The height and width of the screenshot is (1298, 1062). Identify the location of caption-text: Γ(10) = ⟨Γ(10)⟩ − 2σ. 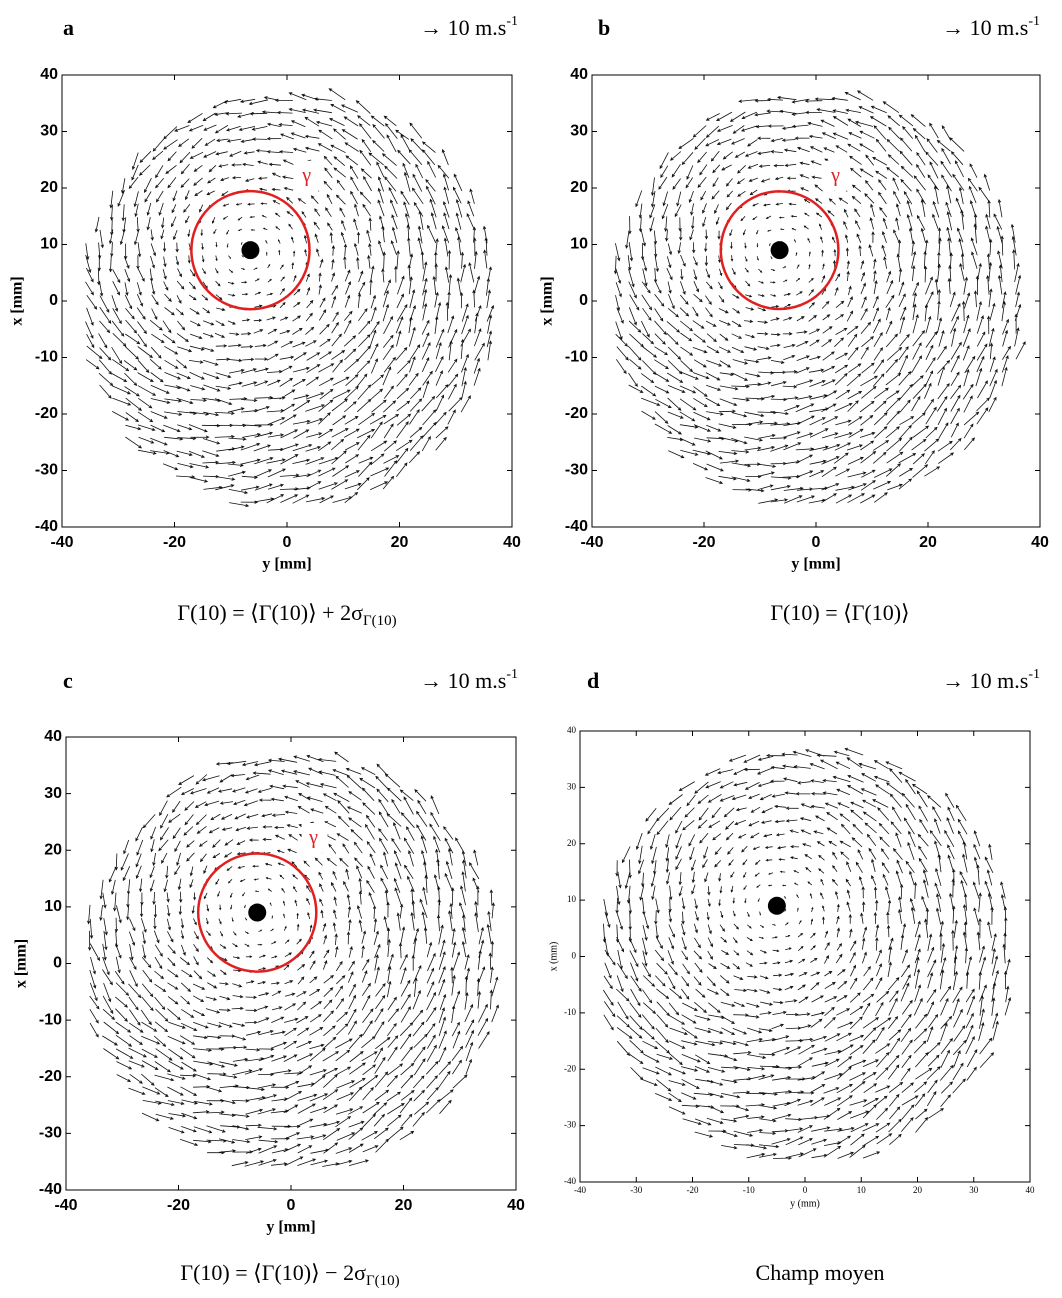
(273, 1272).